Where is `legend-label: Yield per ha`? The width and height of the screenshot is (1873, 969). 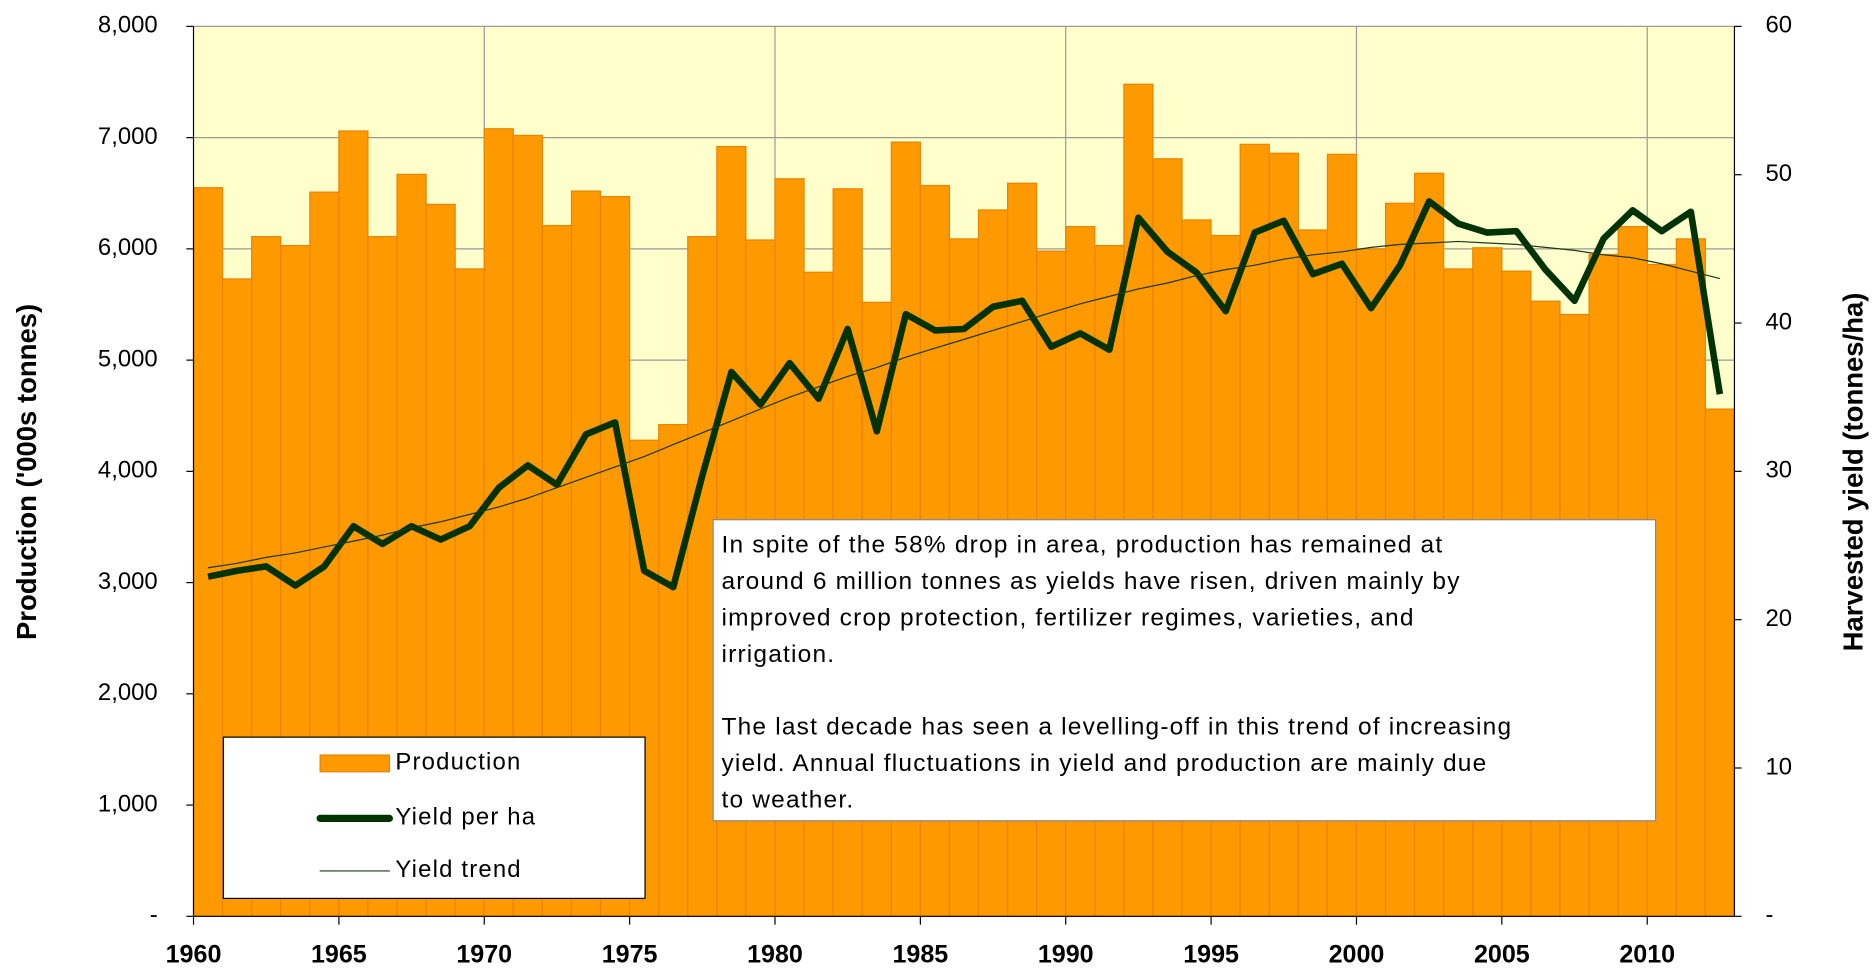
legend-label: Yield per ha is located at coordinates (465, 817).